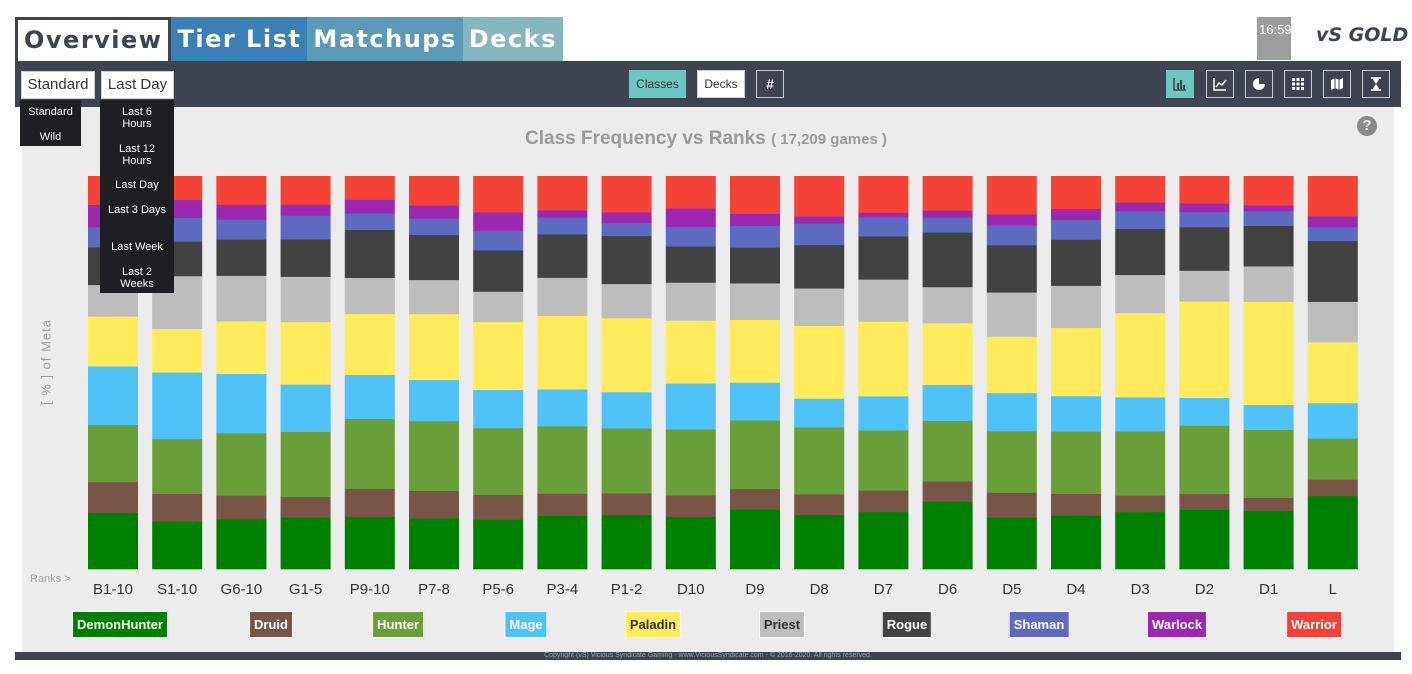 Image resolution: width=1412 pixels, height=674 pixels. I want to click on time-option-last-12-hours: Last 12 Hours, so click(137, 155).